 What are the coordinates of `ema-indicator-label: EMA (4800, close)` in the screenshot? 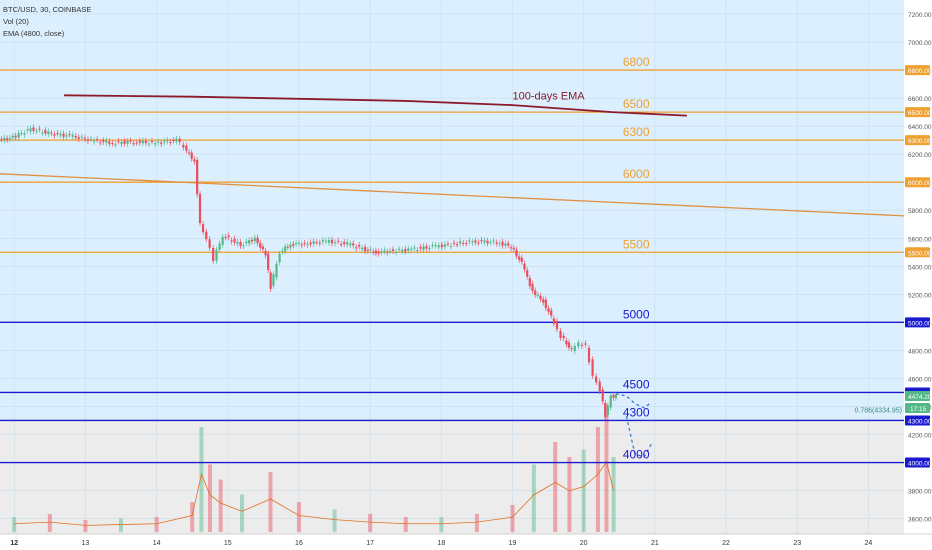 It's located at (34, 33).